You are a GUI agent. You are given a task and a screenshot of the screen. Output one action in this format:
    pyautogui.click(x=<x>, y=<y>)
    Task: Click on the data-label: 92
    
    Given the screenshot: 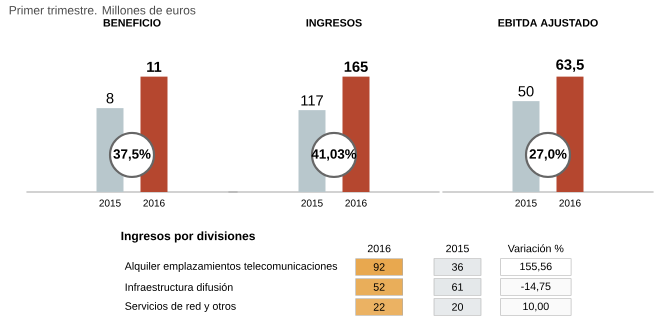 What is the action you would take?
    pyautogui.click(x=379, y=267)
    